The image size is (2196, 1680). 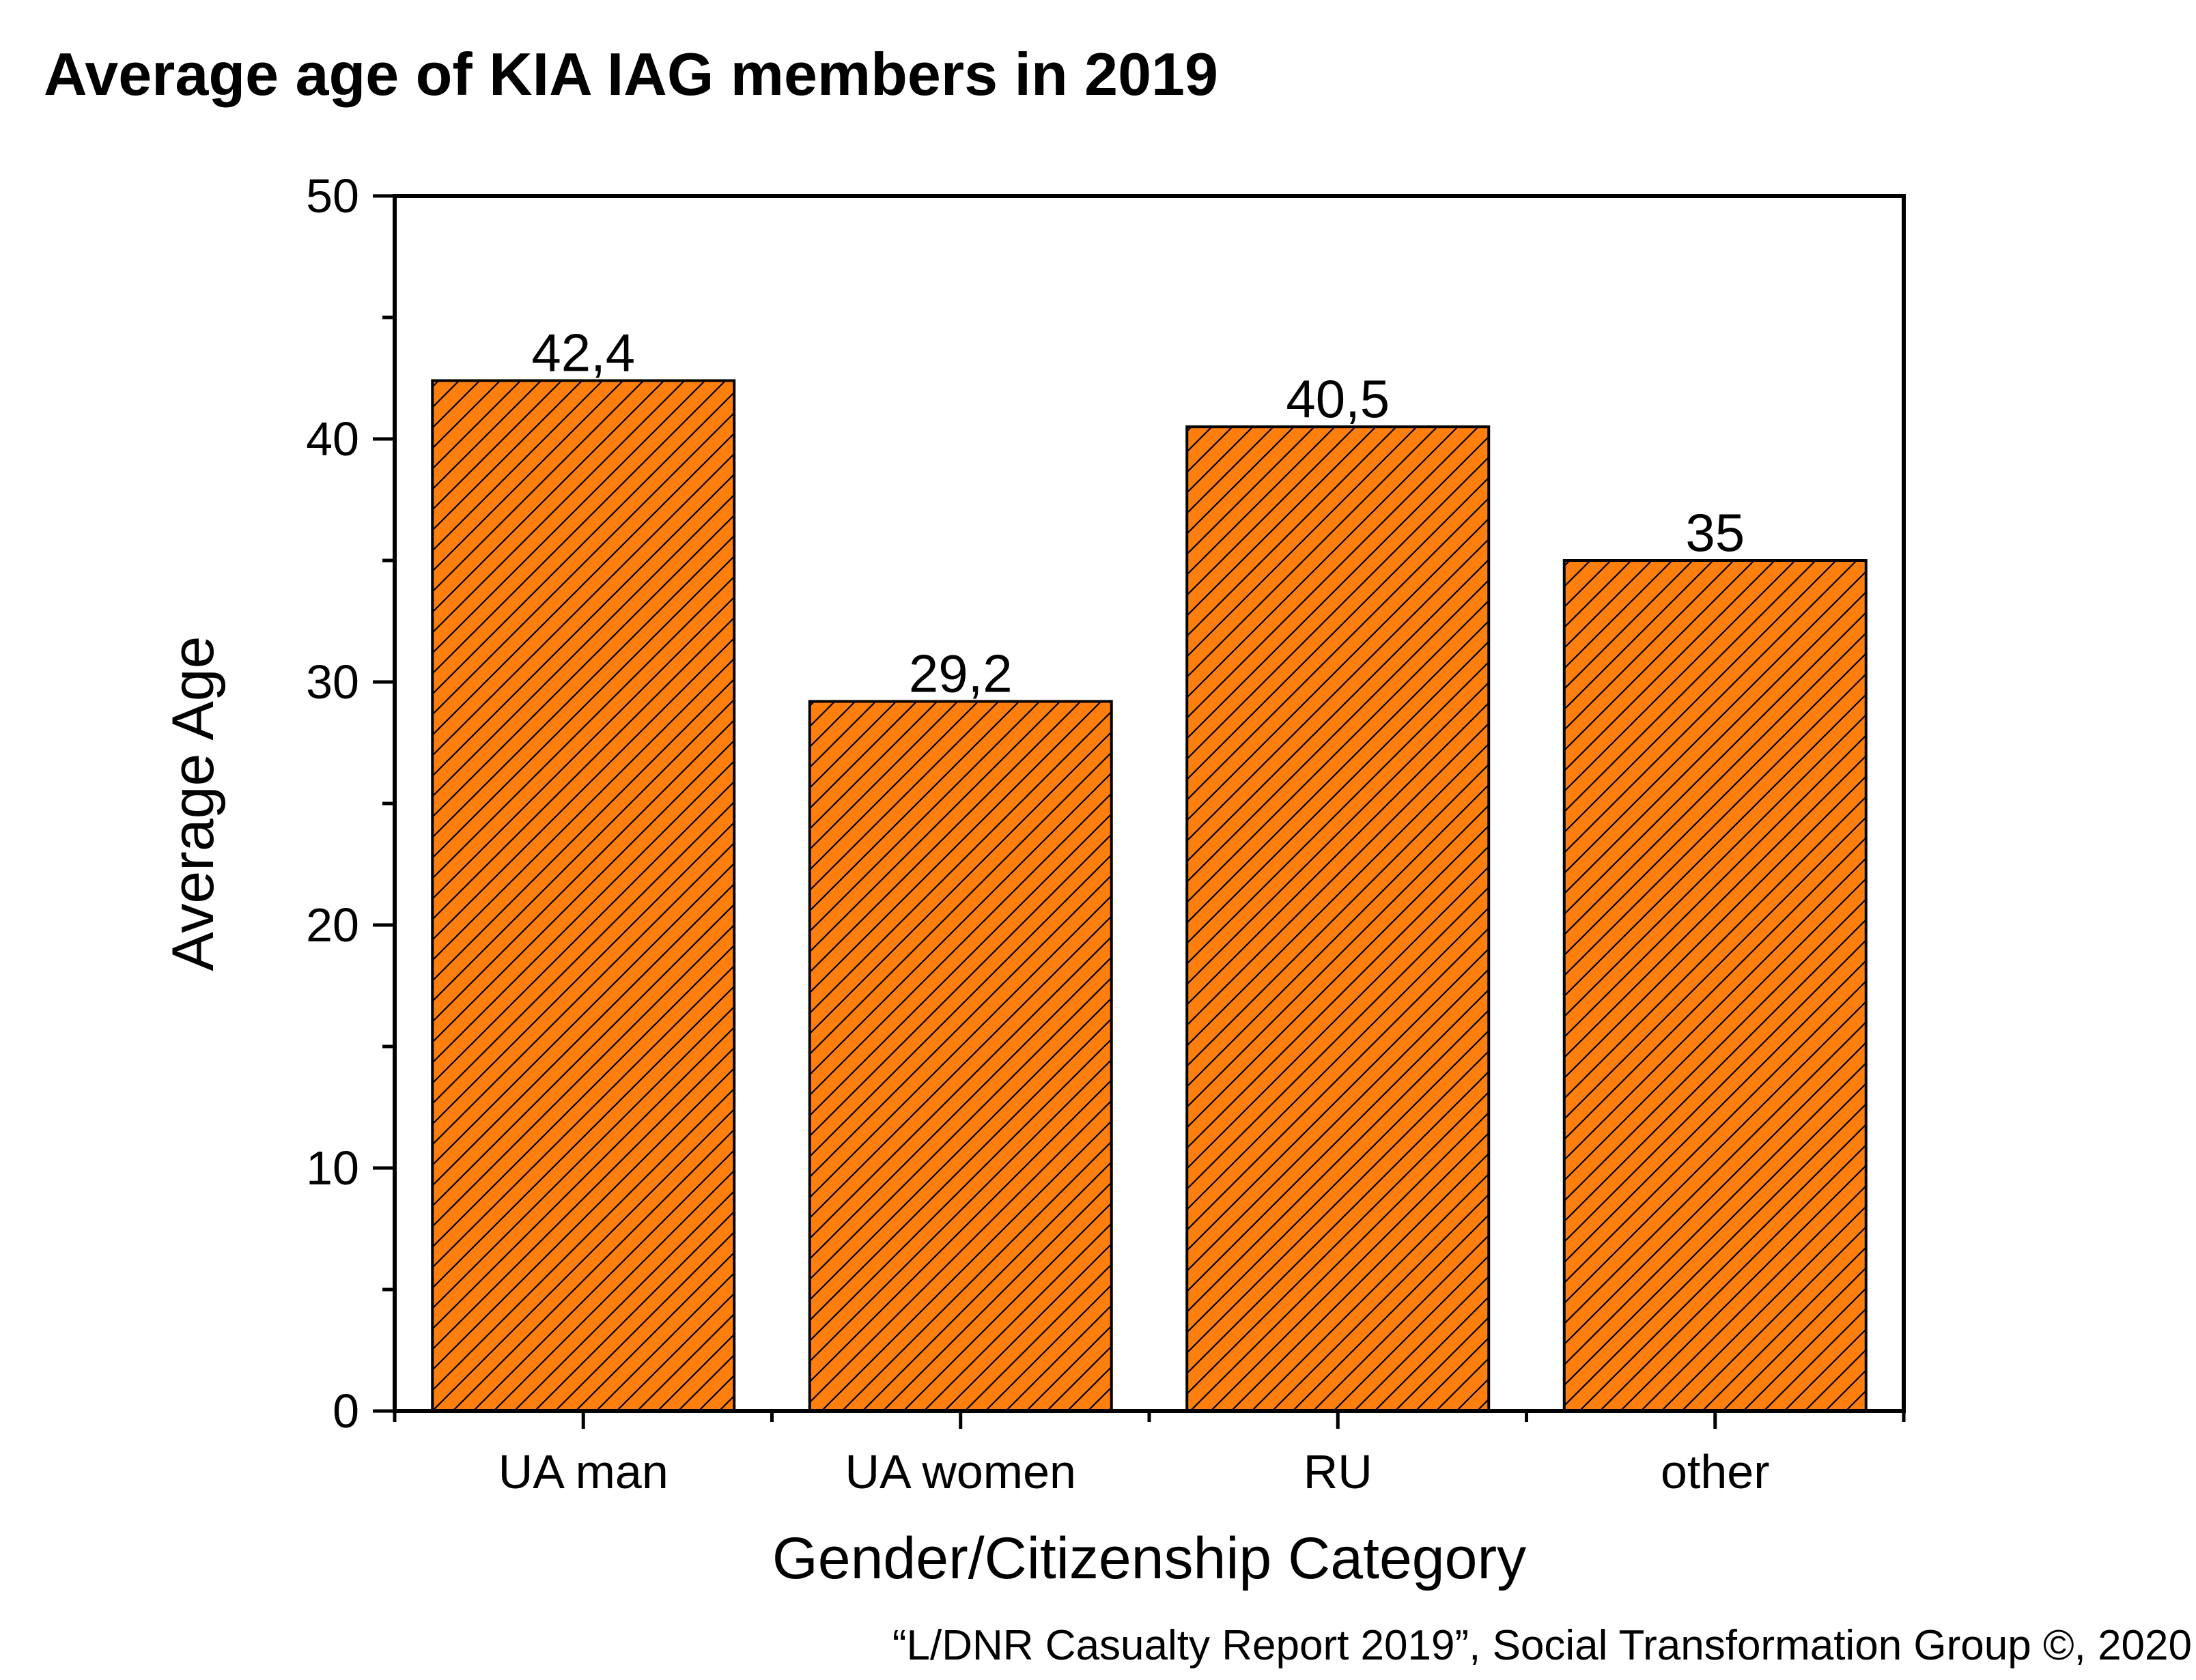 I want to click on y-tick-label: 50, so click(x=333, y=196).